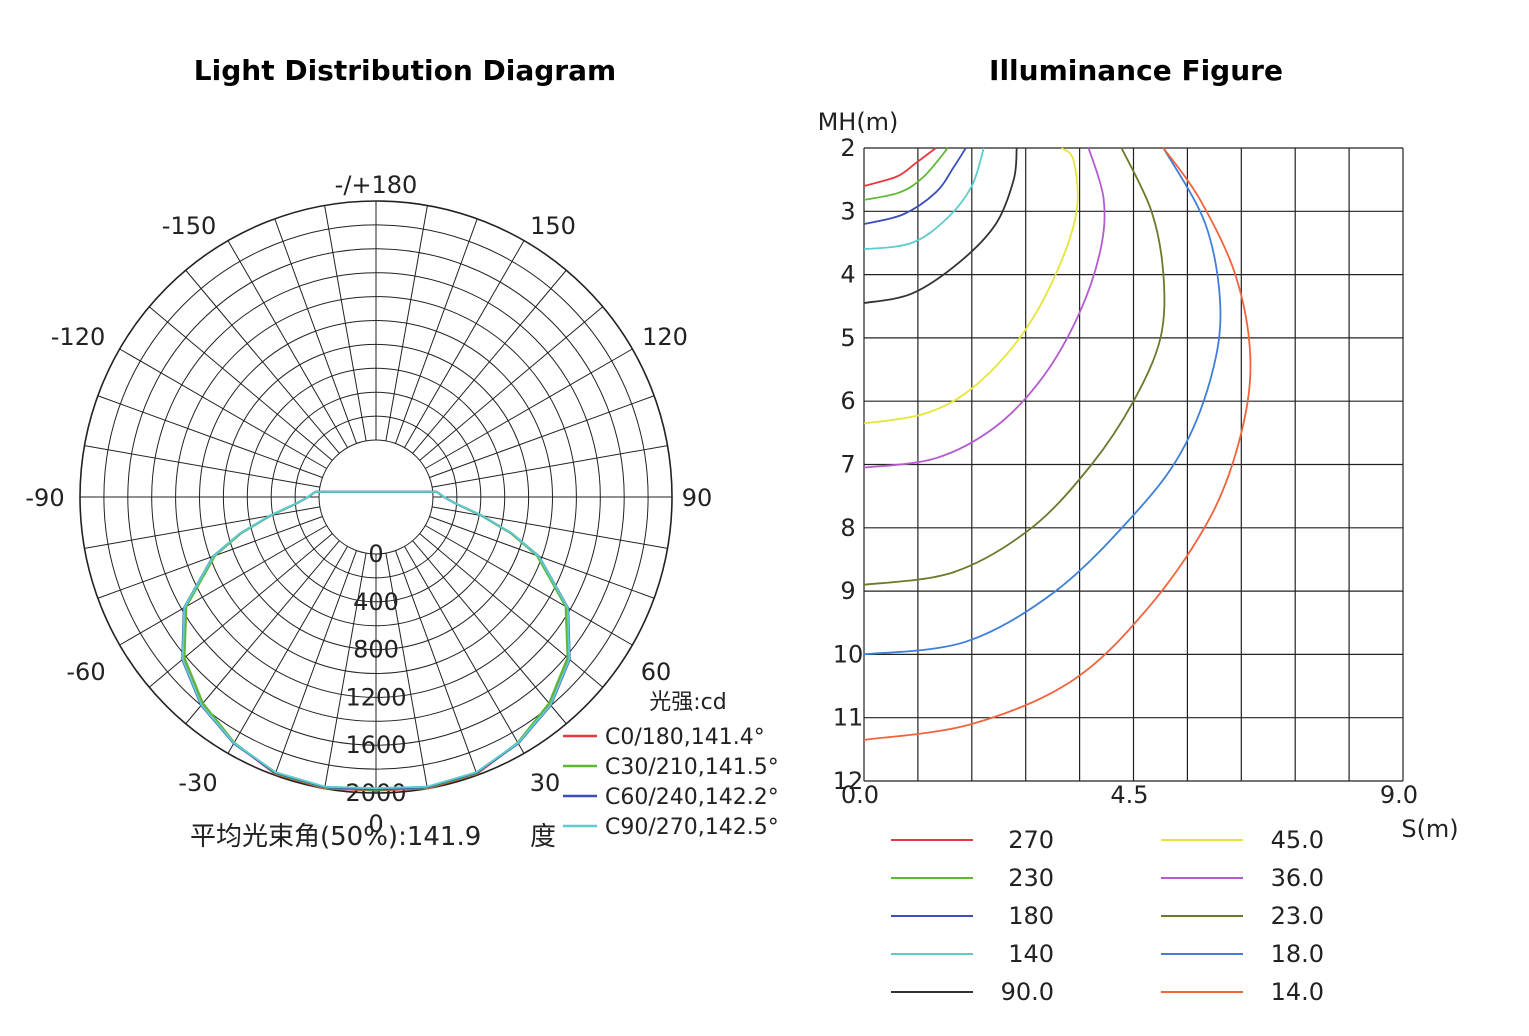 The width and height of the screenshot is (1529, 1036). What do you see at coordinates (376, 497) in the screenshot?
I see `polar-grid-ring` at bounding box center [376, 497].